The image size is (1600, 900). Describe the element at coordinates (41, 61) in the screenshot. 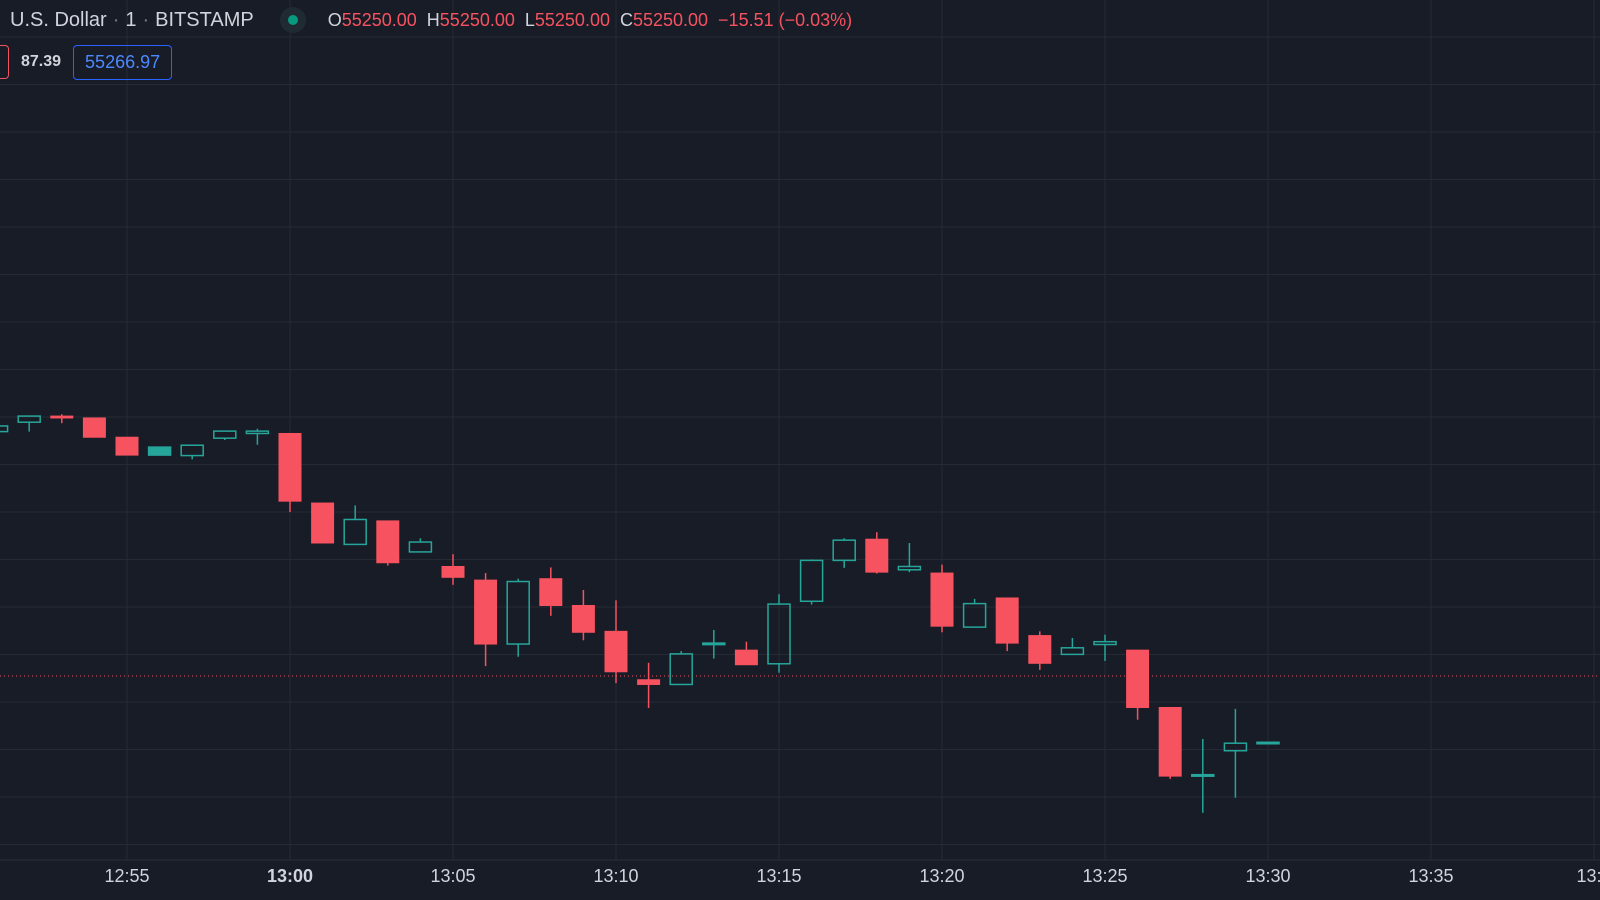

I see `indicator-value: 87.39` at that location.